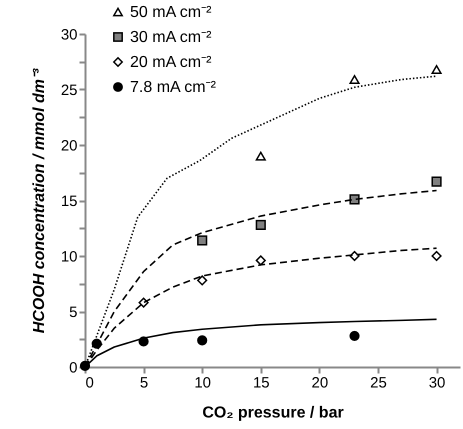 The image size is (463, 429). What do you see at coordinates (171, 62) in the screenshot?
I see `legend-label: 20 mA cm⁻²` at bounding box center [171, 62].